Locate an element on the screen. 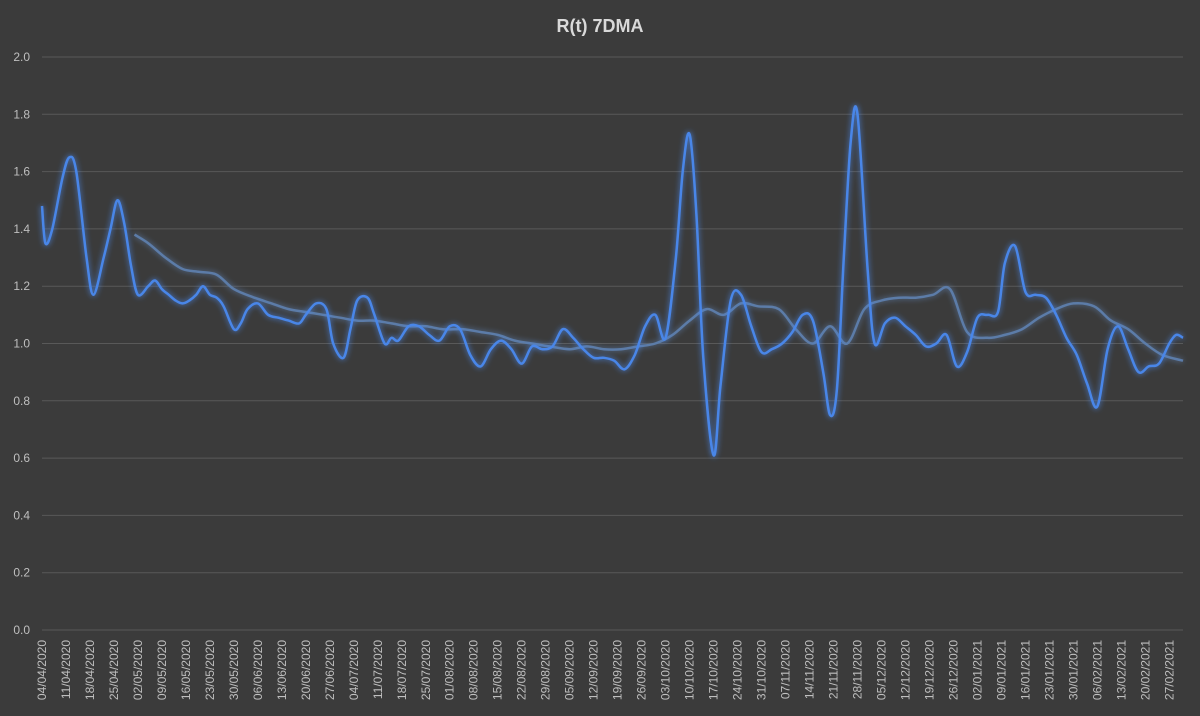 Image resolution: width=1200 pixels, height=716 pixels. x-tick-label: 22/08/2020 is located at coordinates (522, 670).